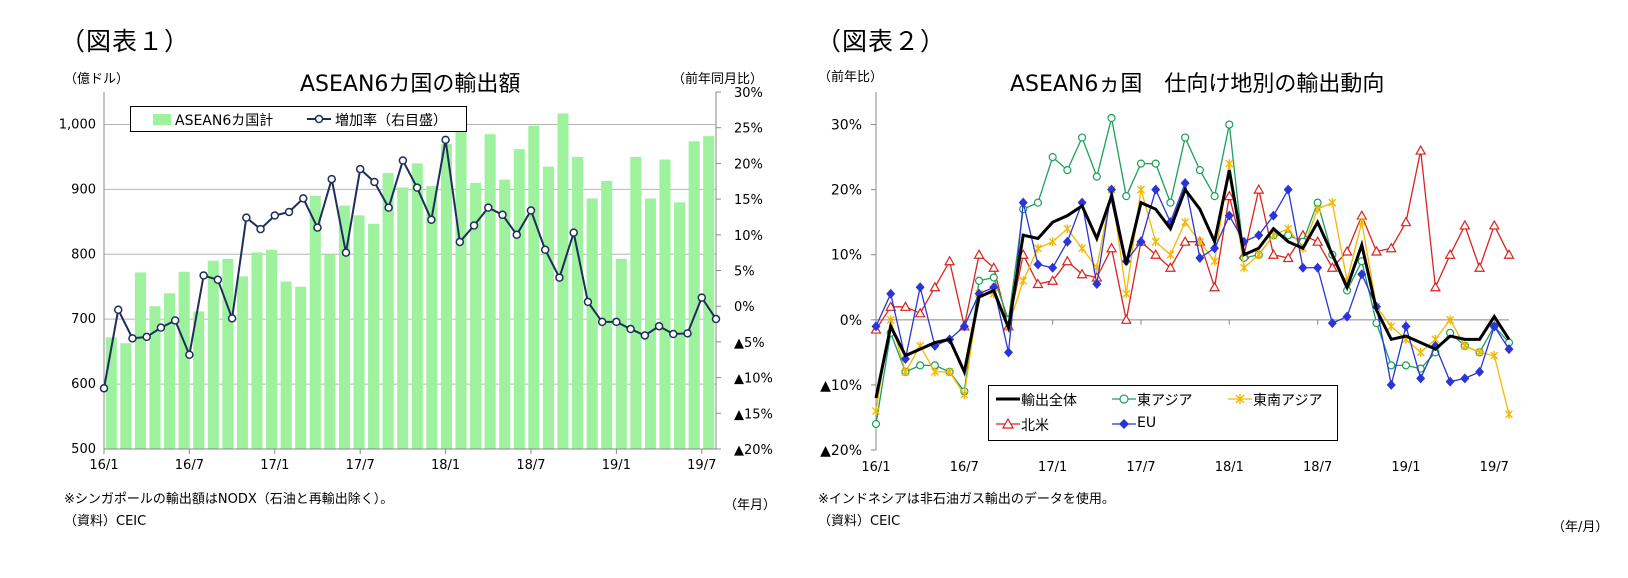 The height and width of the screenshot is (578, 1628). Describe the element at coordinates (1580, 527) in the screenshot. I see `figure2-x-unit: （年/月）` at that location.